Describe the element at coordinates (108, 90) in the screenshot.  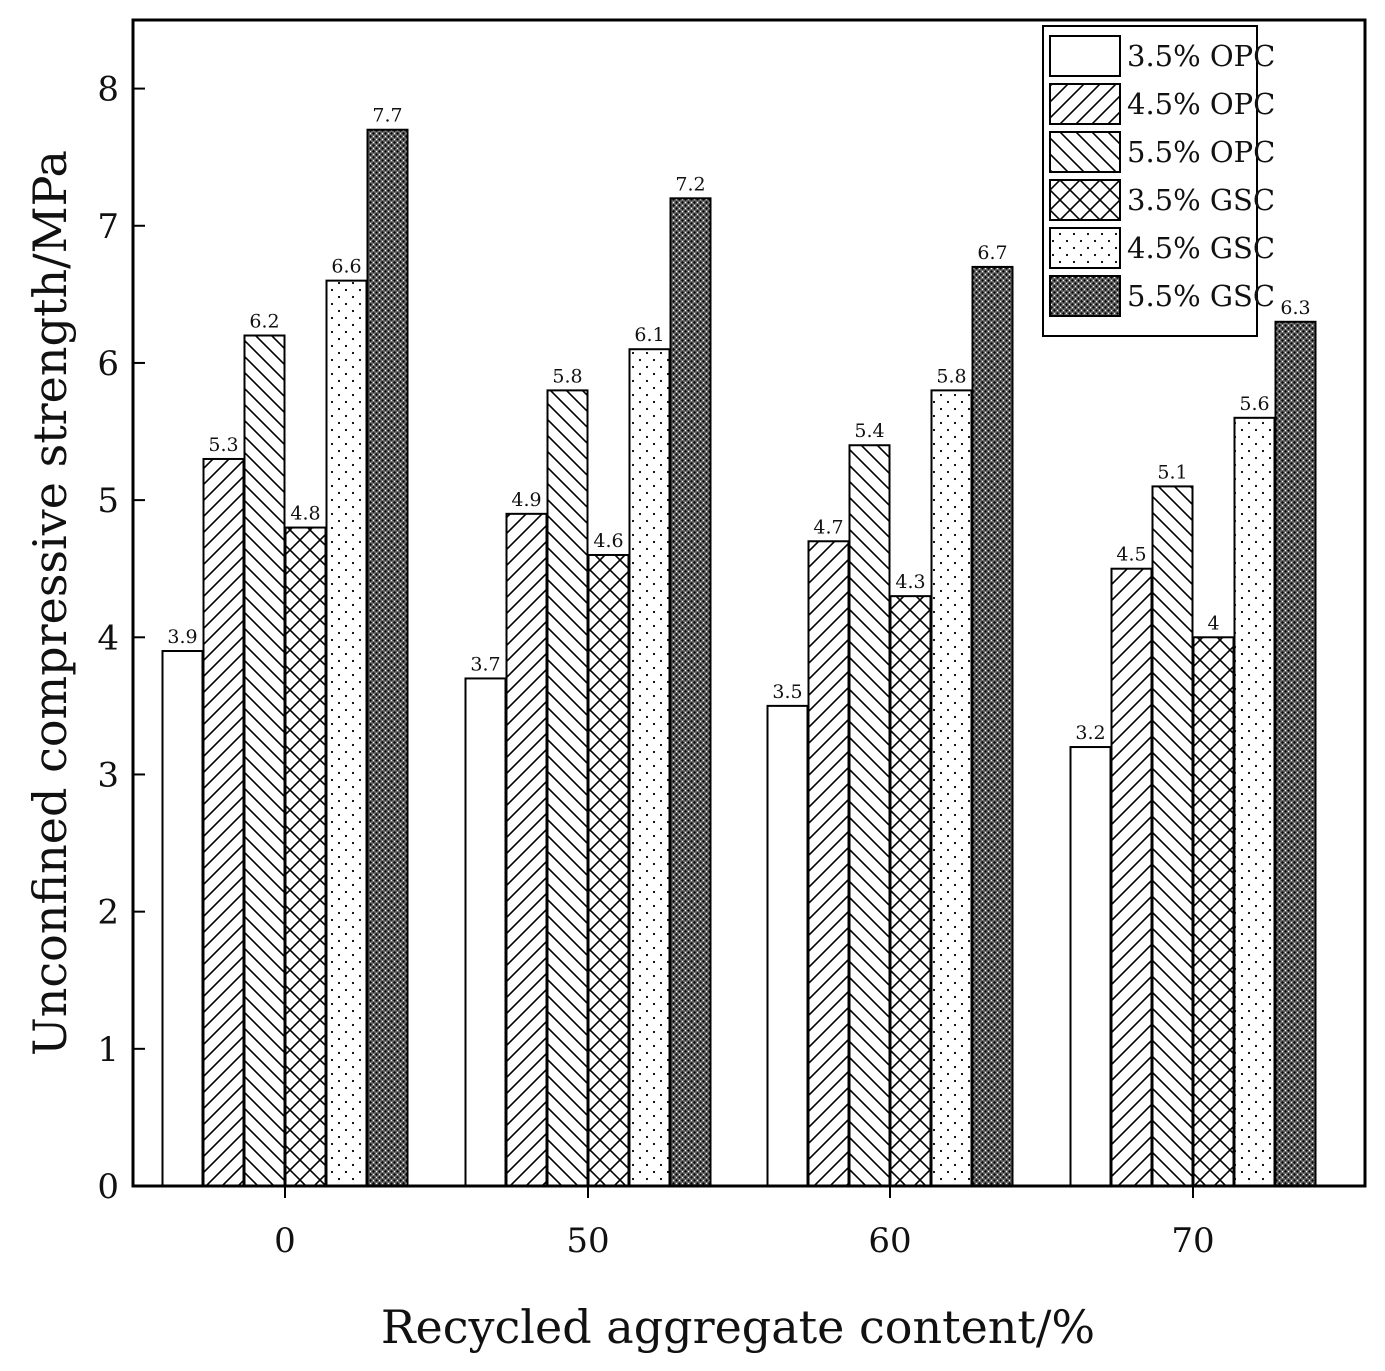
I see `y-tick-label: 8` at that location.